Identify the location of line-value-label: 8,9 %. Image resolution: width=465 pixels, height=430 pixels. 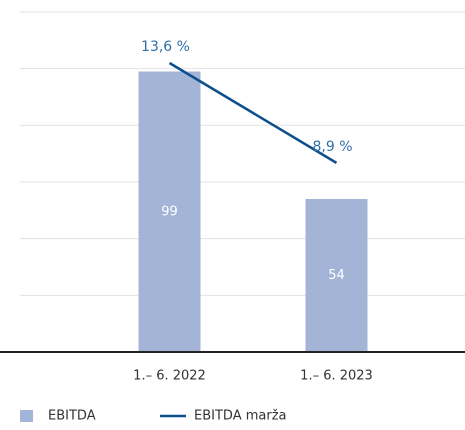
(332, 147).